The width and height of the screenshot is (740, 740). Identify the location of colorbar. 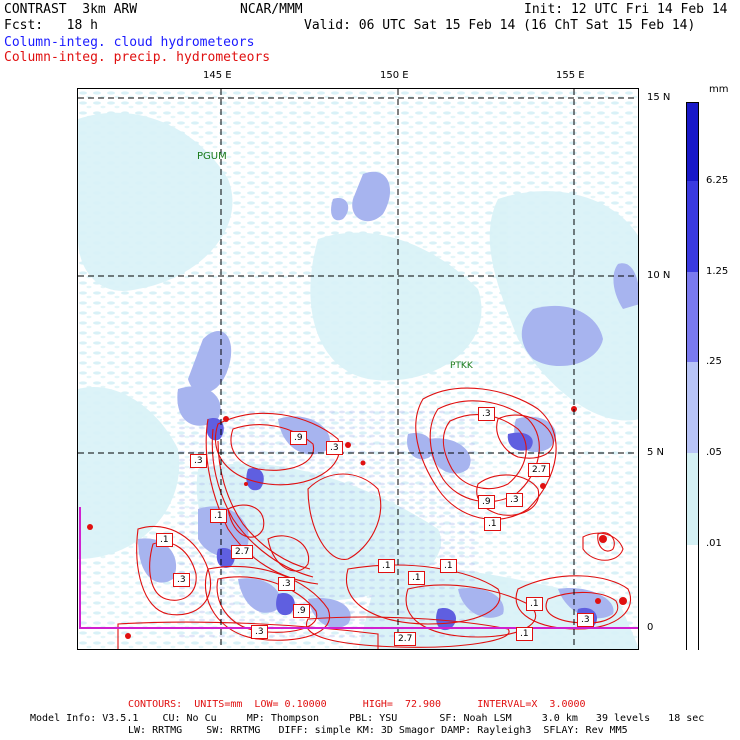
(692, 376).